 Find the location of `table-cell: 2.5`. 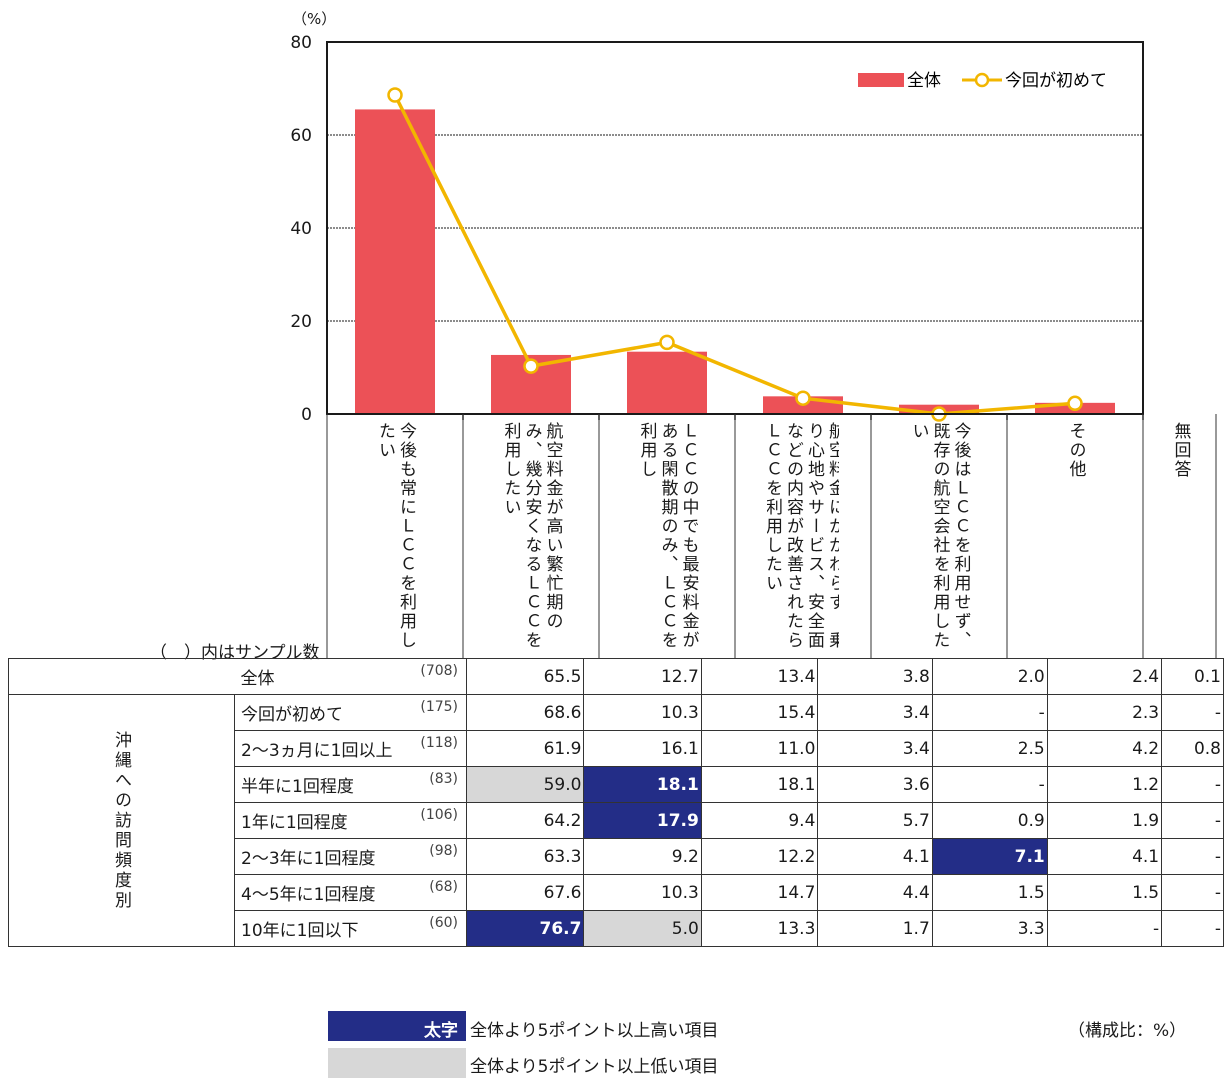

table-cell: 2.5 is located at coordinates (989, 748).